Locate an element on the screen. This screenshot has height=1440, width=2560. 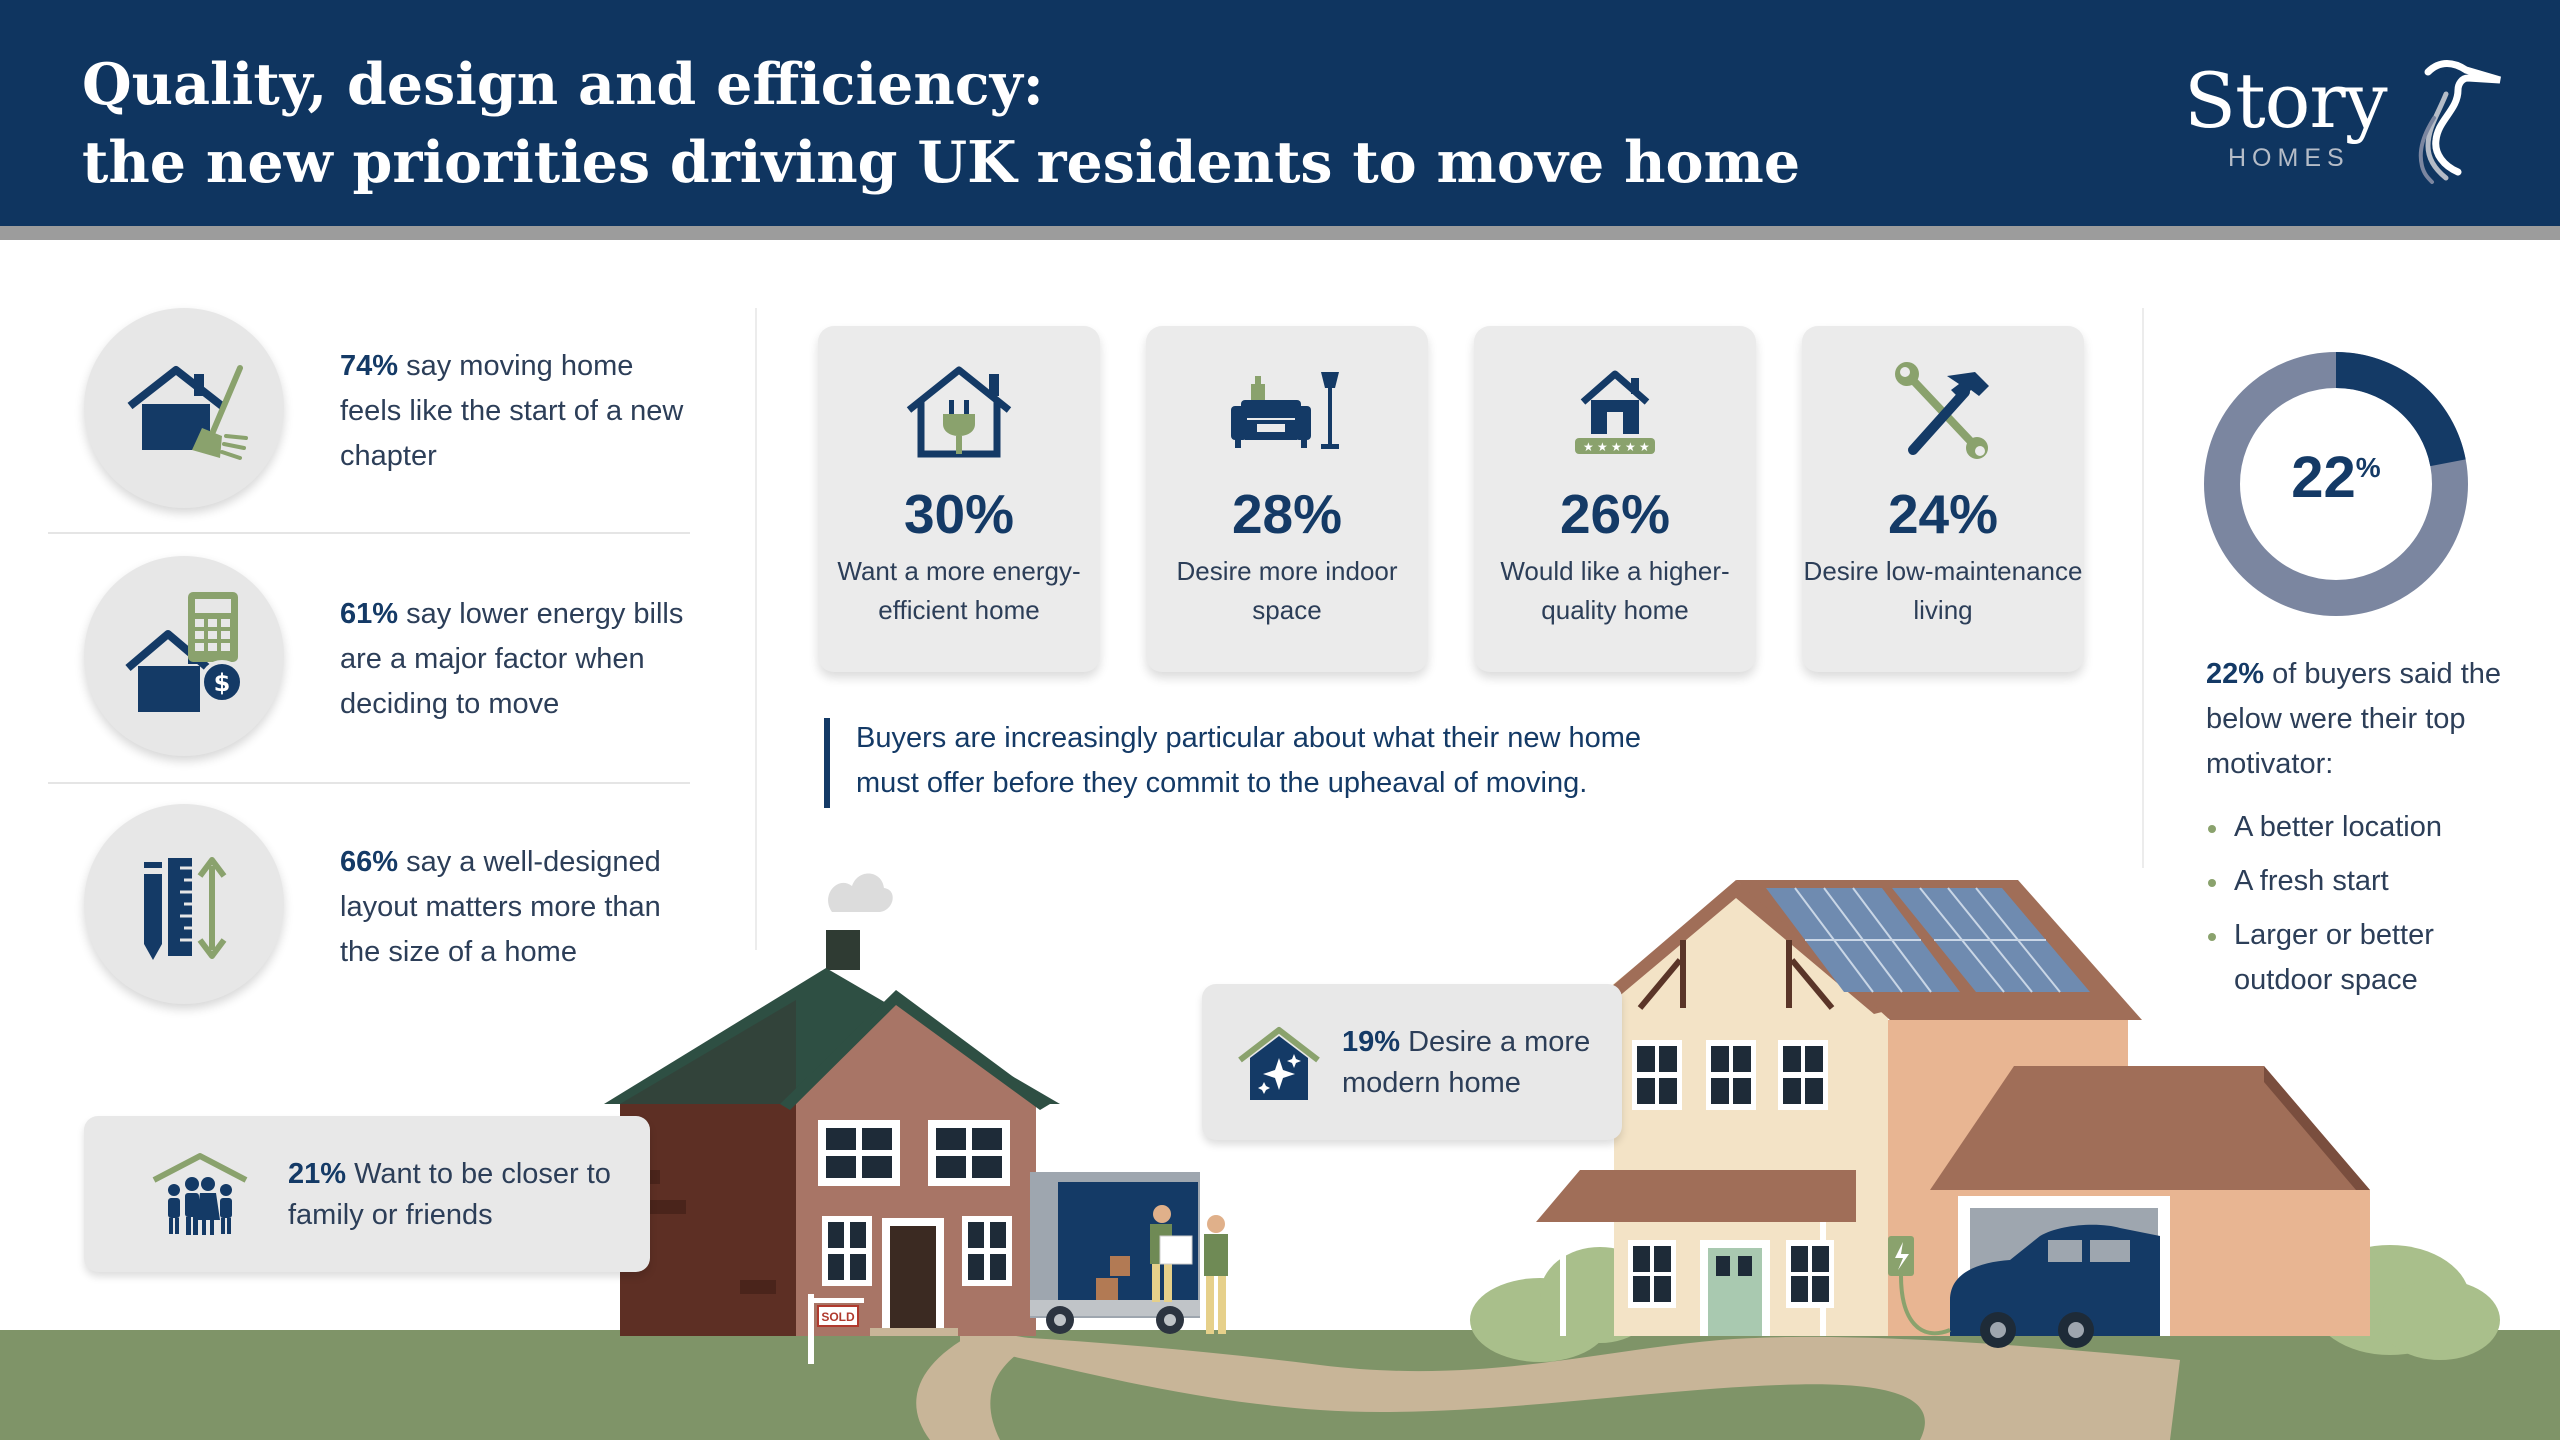
motivator-donut is located at coordinates (2336, 484).